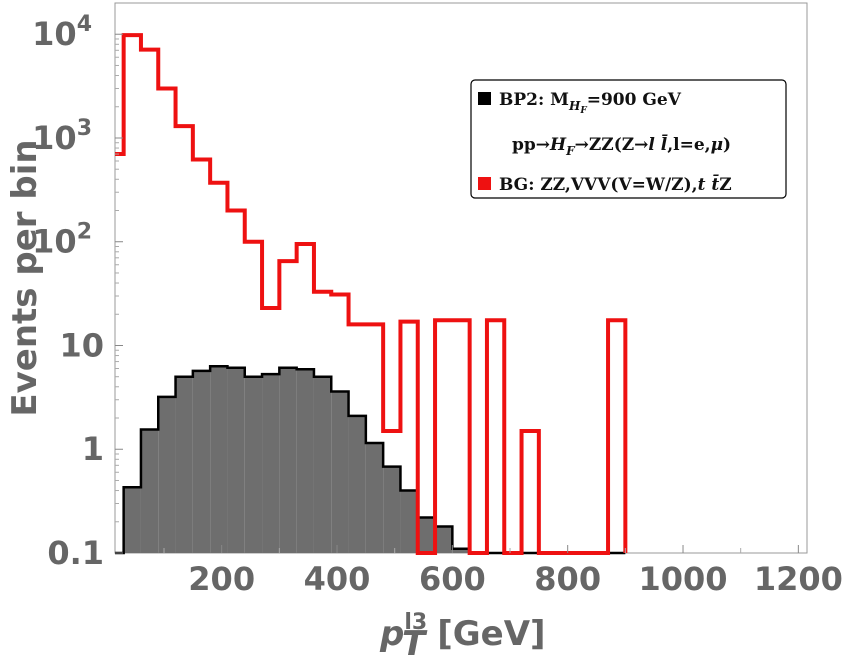 This screenshot has height=658, width=850. What do you see at coordinates (534, 100) in the screenshot?
I see `legend-bp2-text: BP2: M` at bounding box center [534, 100].